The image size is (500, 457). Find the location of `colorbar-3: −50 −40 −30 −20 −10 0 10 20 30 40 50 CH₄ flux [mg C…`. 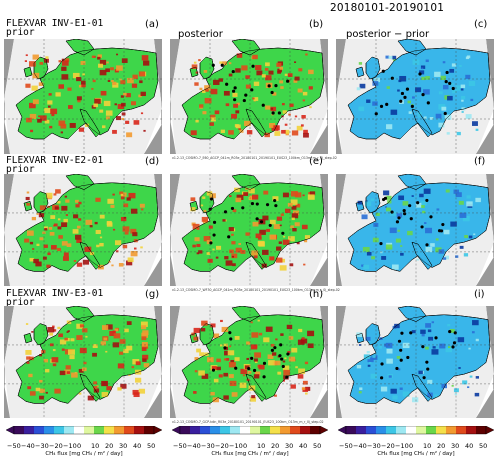

colorbar-3: −50 −40 −30 −20 −10 0 10 20 30 40 50 CH₄ flux [mg C… is located at coordinates (416, 440).